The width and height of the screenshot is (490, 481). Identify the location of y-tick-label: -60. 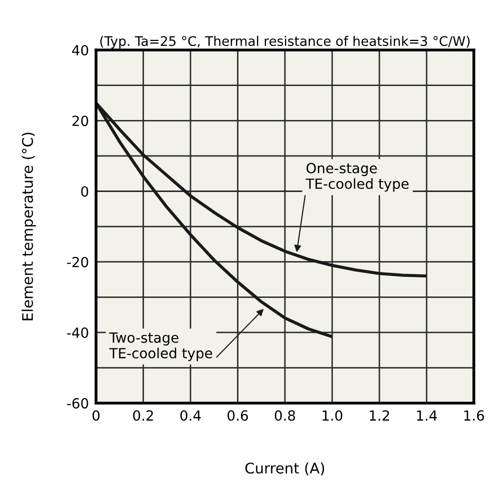
(77, 403).